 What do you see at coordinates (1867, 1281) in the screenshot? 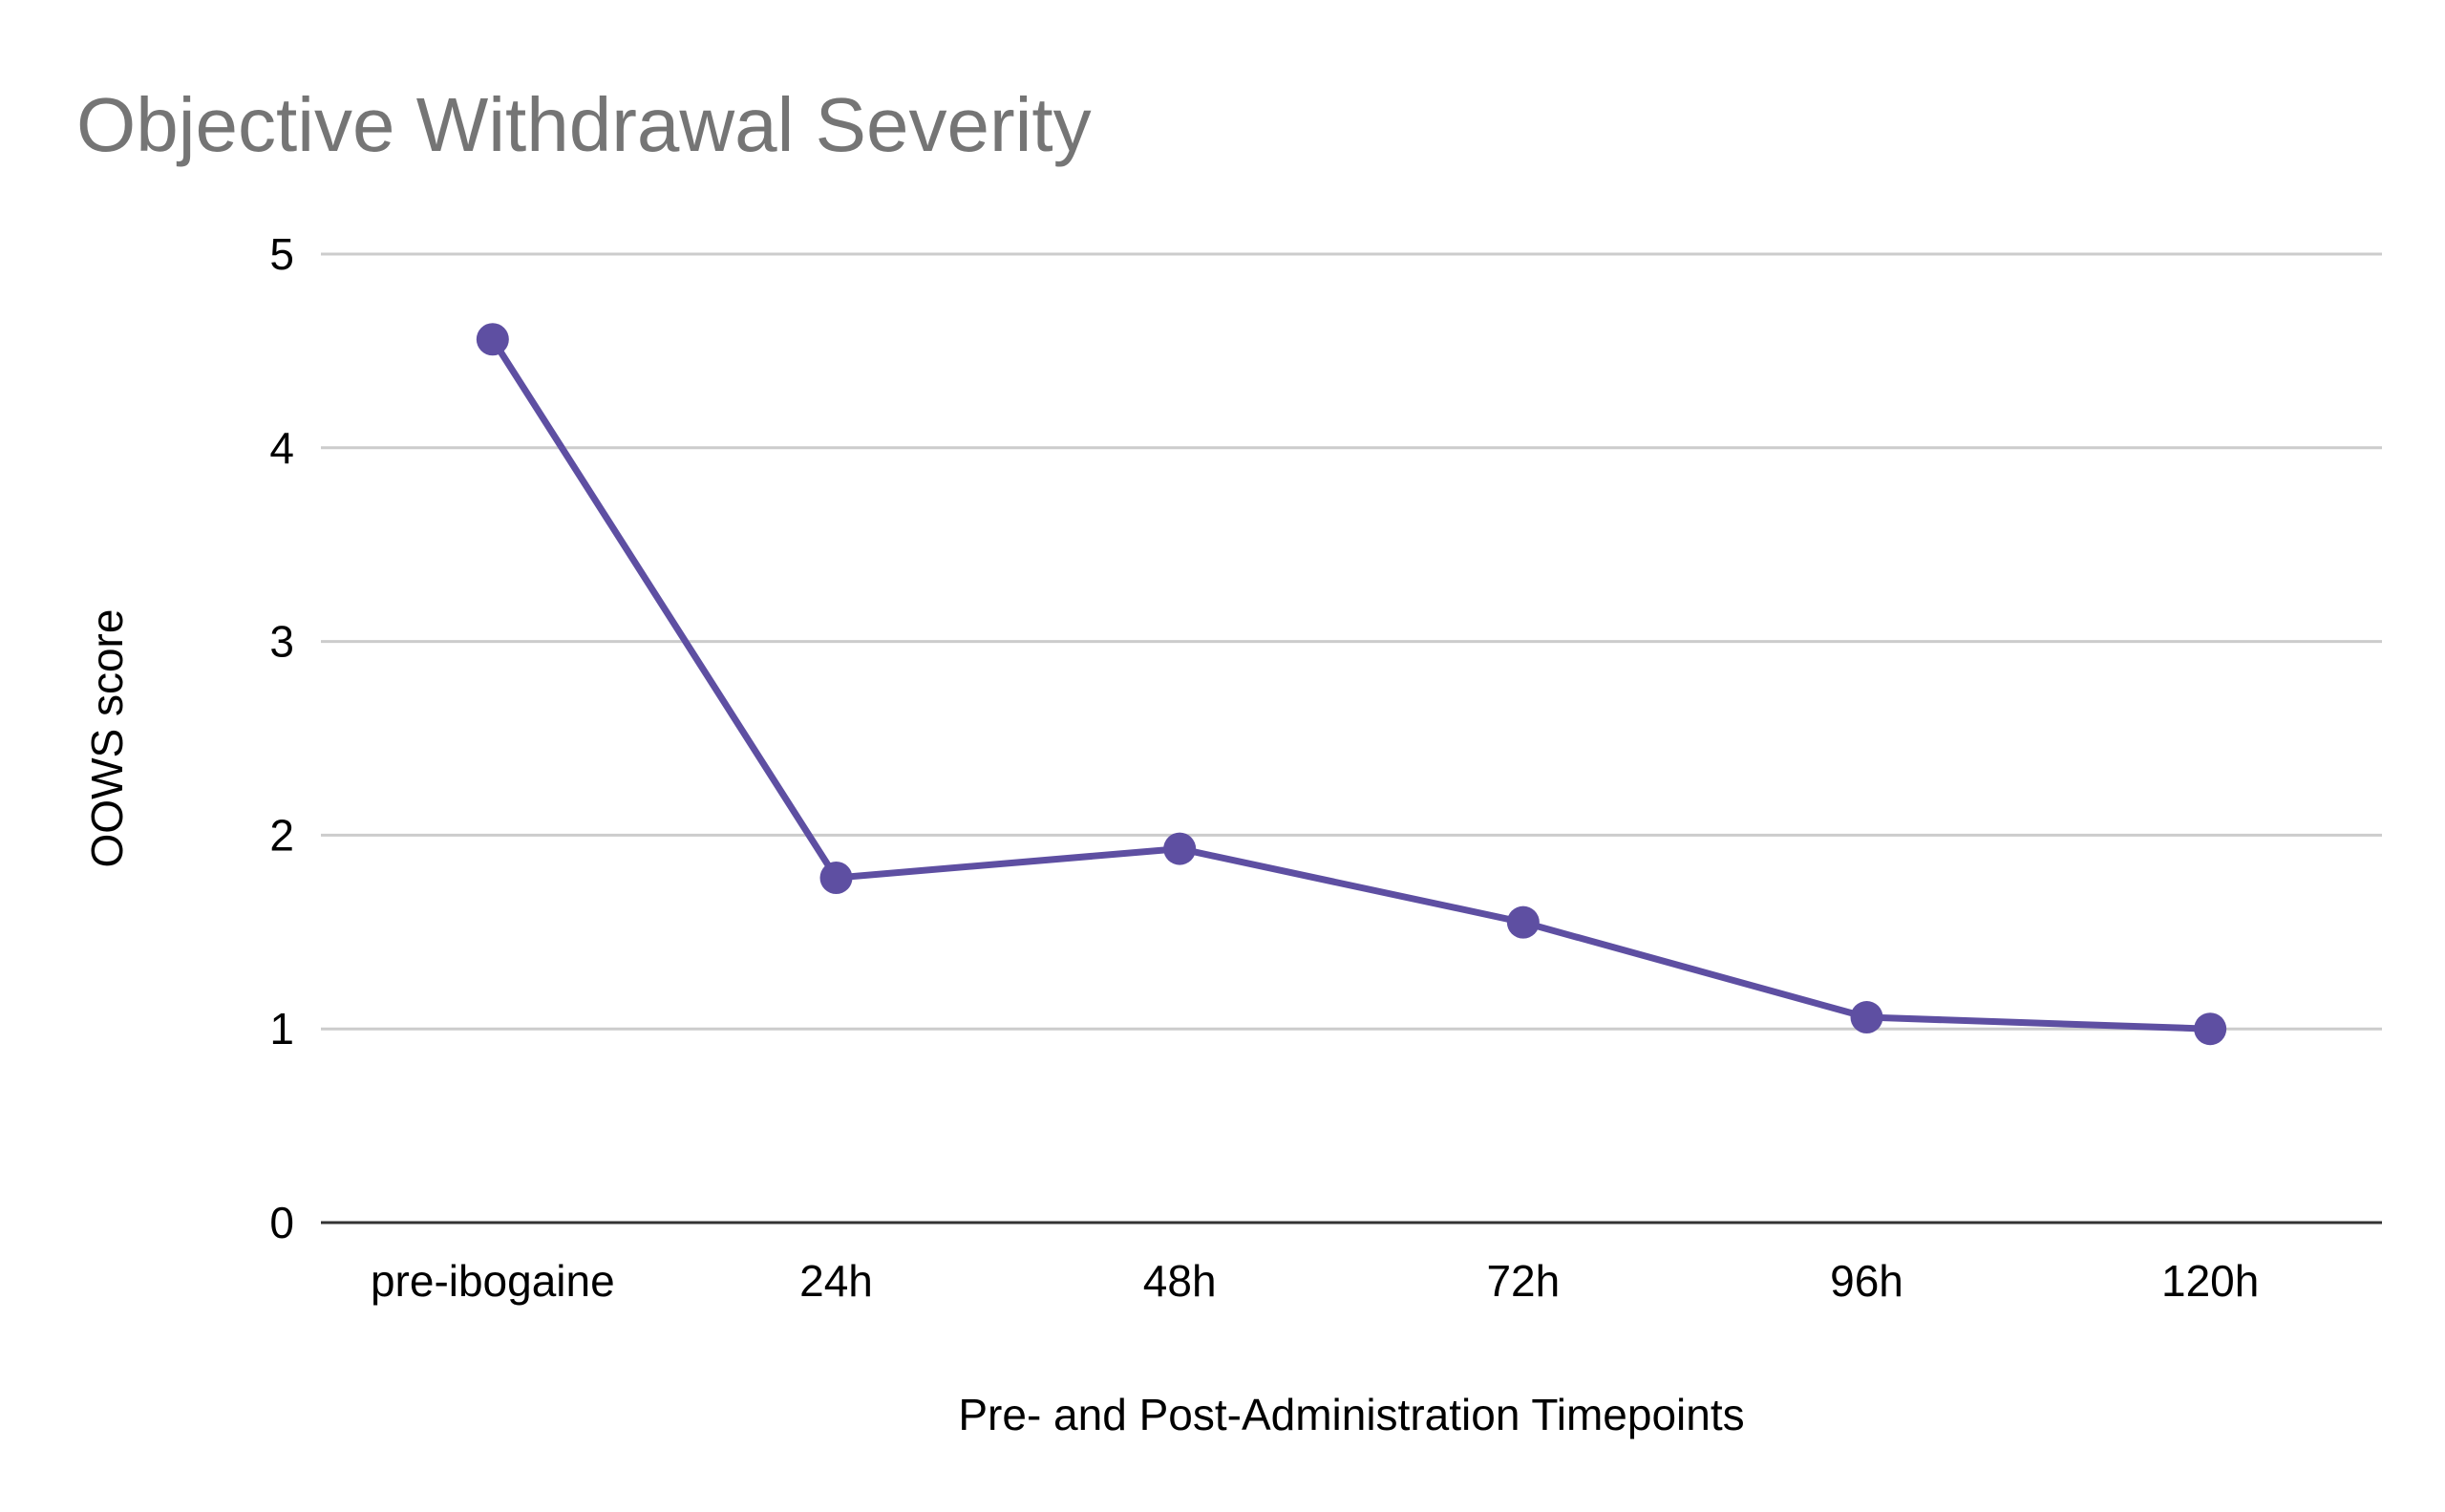
I see `x-tick-label: 96h` at bounding box center [1867, 1281].